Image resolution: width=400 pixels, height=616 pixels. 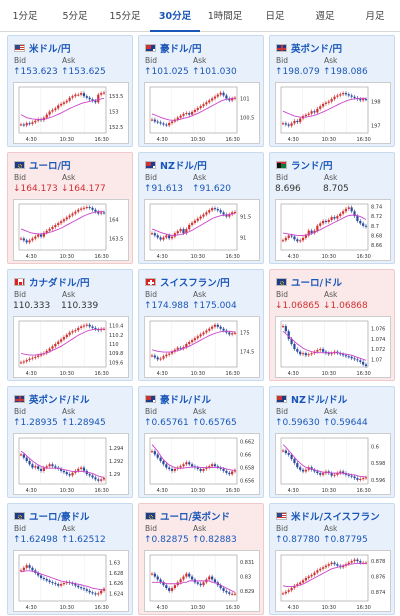 What do you see at coordinates (19, 165) in the screenshot?
I see `flag-icon` at bounding box center [19, 165].